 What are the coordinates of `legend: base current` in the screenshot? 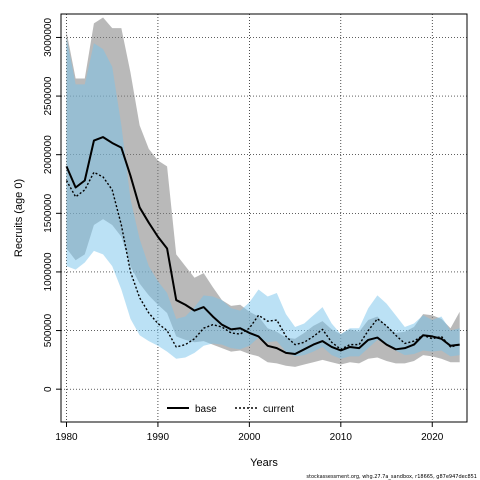 It's located at (230, 409).